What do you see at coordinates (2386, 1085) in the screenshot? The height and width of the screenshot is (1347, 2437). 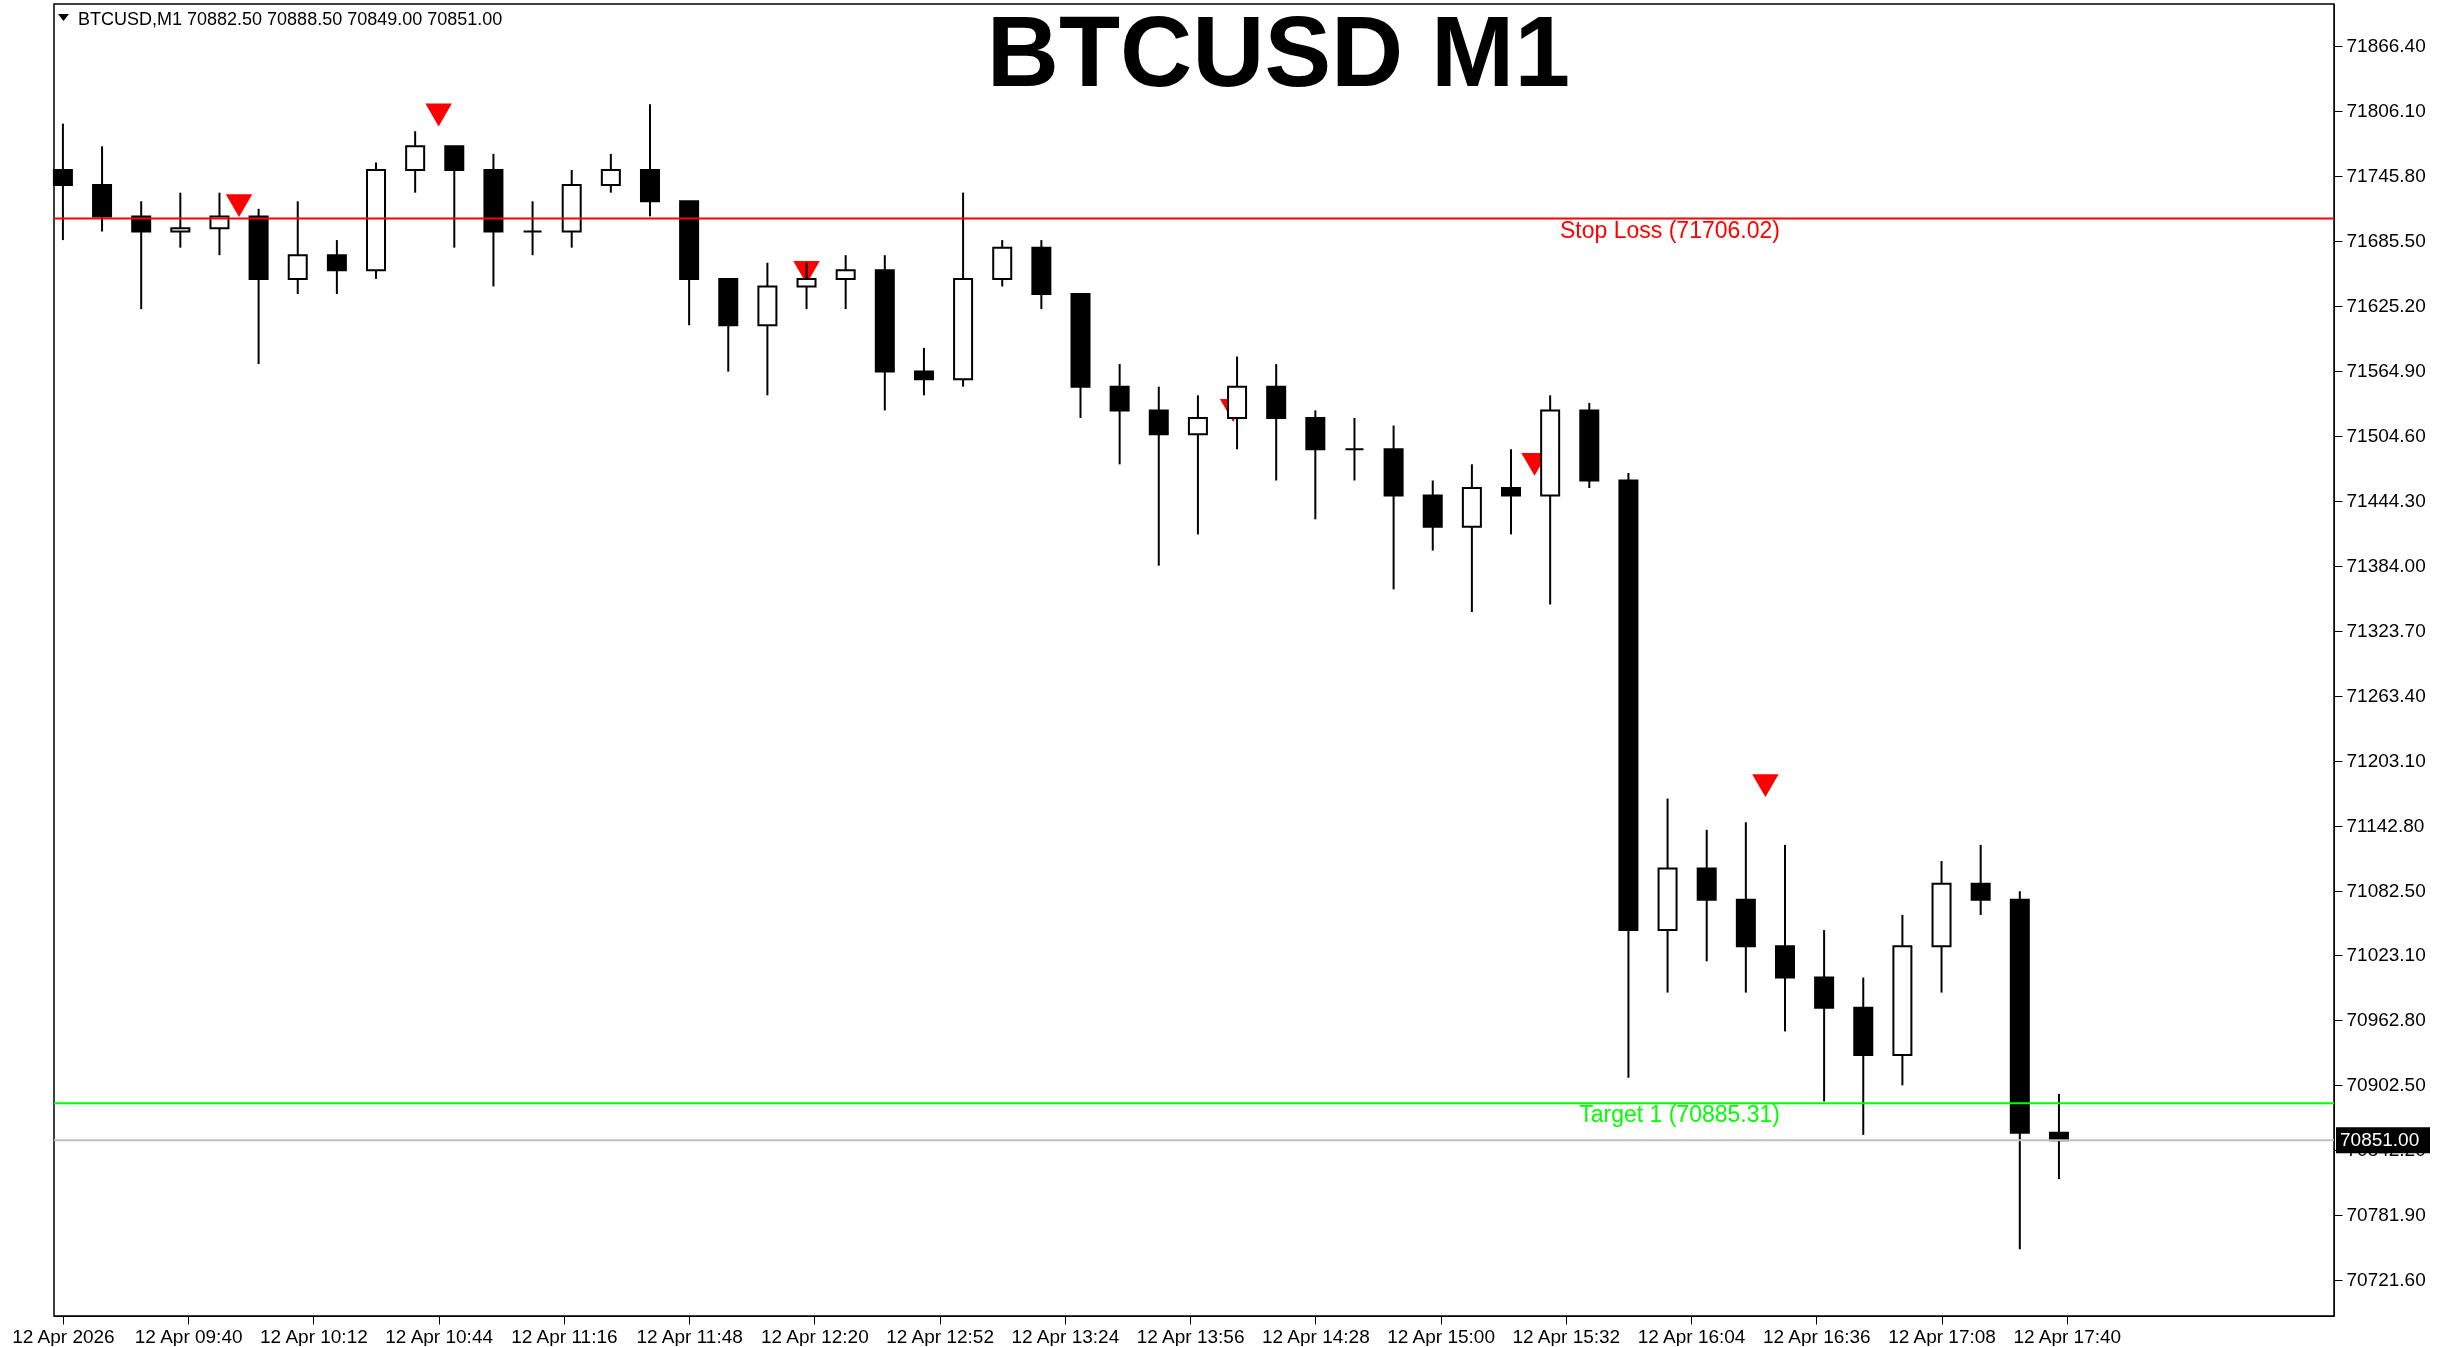 I see `y-tick-label: 70902.50` at bounding box center [2386, 1085].